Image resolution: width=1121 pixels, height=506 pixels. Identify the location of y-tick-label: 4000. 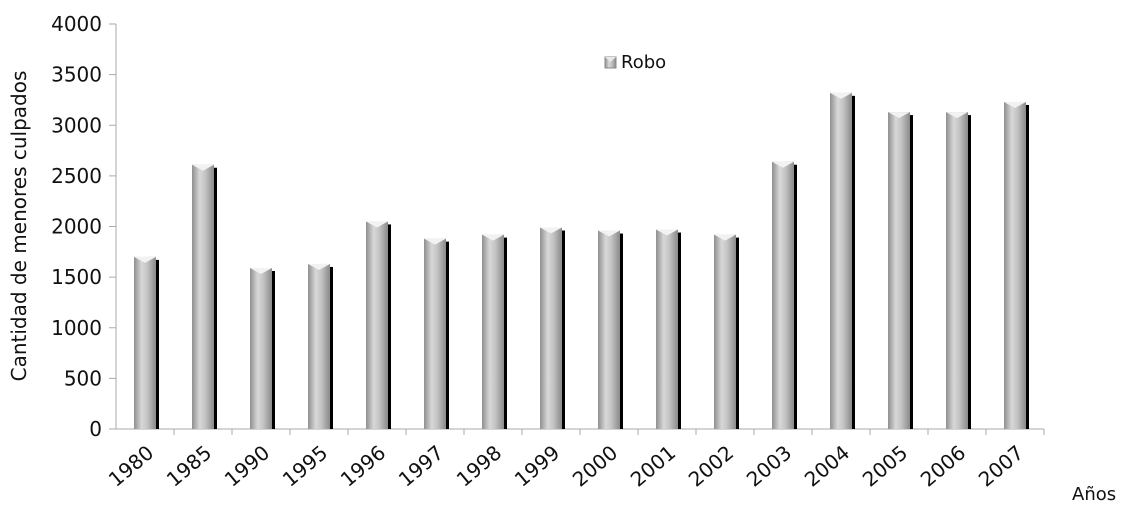
(76, 24).